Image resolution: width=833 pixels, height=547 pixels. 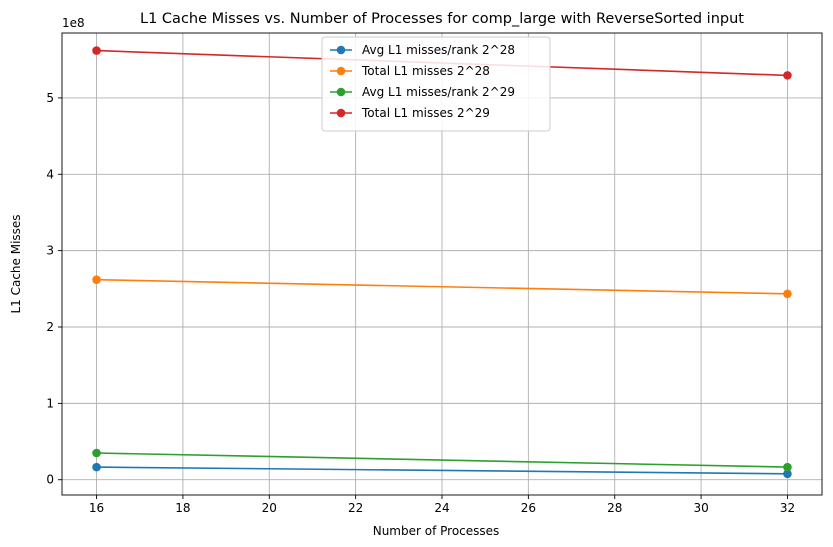 I want to click on x-axis-label: Number of Processes, so click(x=436, y=531).